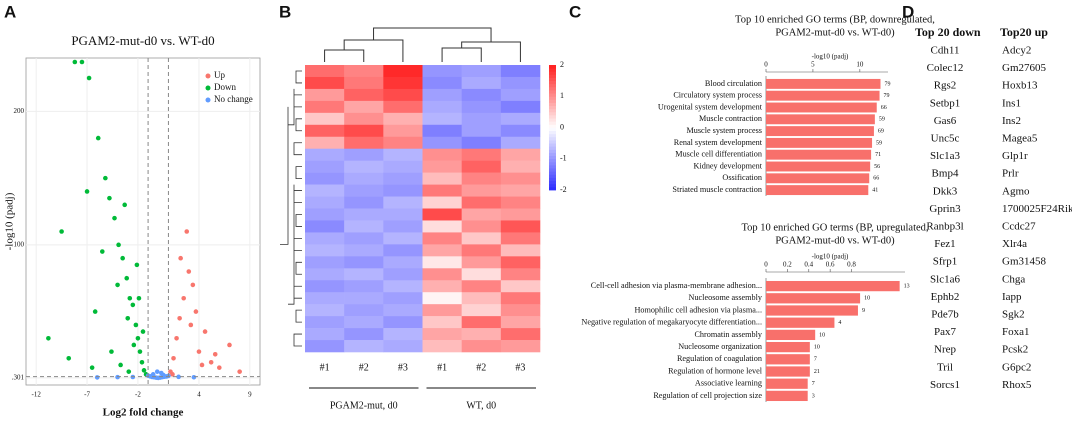  I want to click on chart-title: PGAM2-mut-d0 vs. WT-d0), so click(835, 32).